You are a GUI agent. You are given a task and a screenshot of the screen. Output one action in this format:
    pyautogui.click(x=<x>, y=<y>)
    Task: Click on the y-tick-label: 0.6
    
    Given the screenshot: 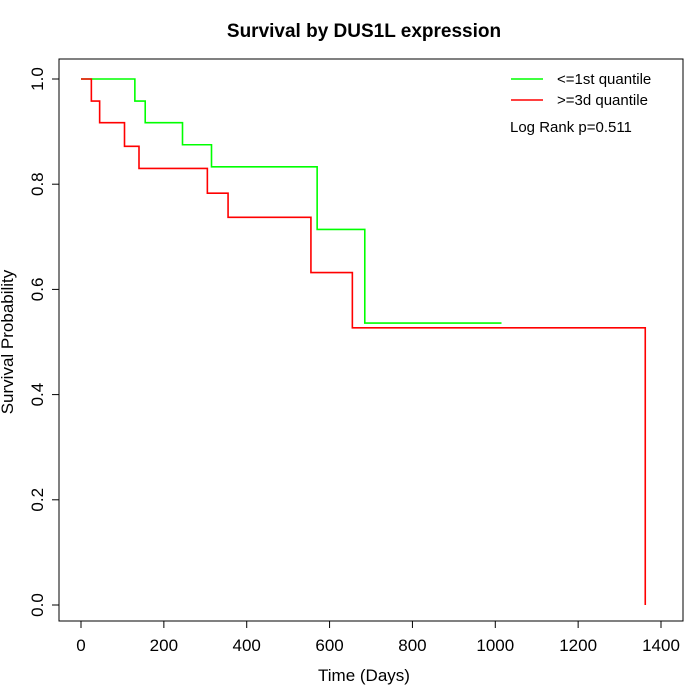 What is the action you would take?
    pyautogui.click(x=37, y=290)
    